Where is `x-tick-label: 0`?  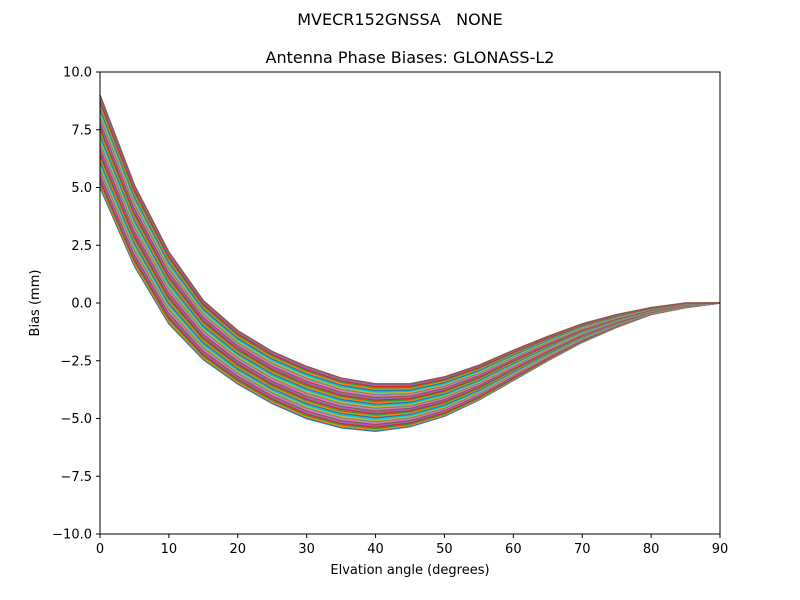
x-tick-label: 0 is located at coordinates (100, 549).